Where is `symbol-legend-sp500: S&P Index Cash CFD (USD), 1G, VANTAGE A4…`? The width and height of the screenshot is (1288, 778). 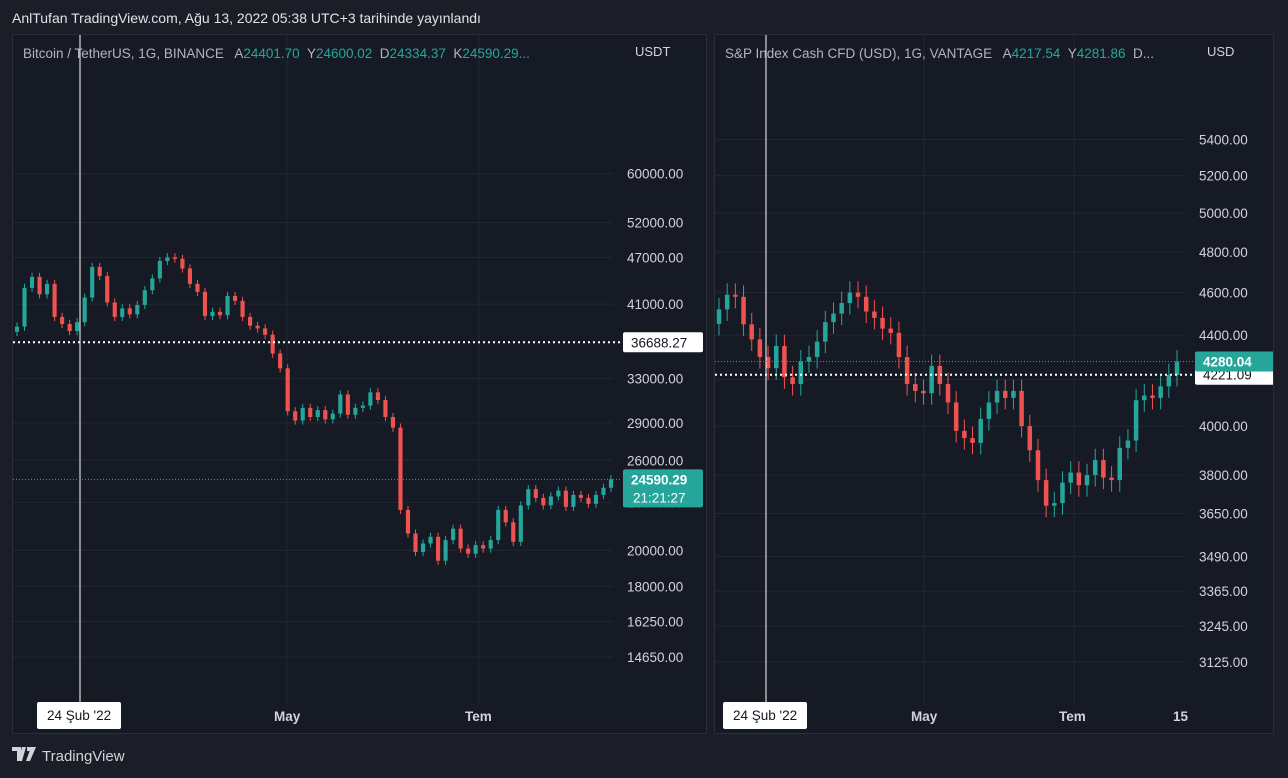
symbol-legend-sp500: S&P Index Cash CFD (USD), 1G, VANTAGE A4… is located at coordinates (939, 53).